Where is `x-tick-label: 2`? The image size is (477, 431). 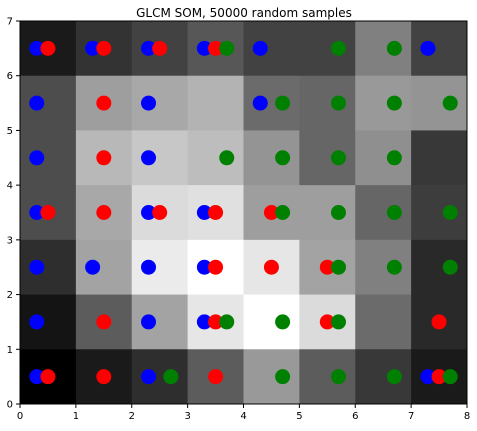 x-tick-label: 2 is located at coordinates (132, 416).